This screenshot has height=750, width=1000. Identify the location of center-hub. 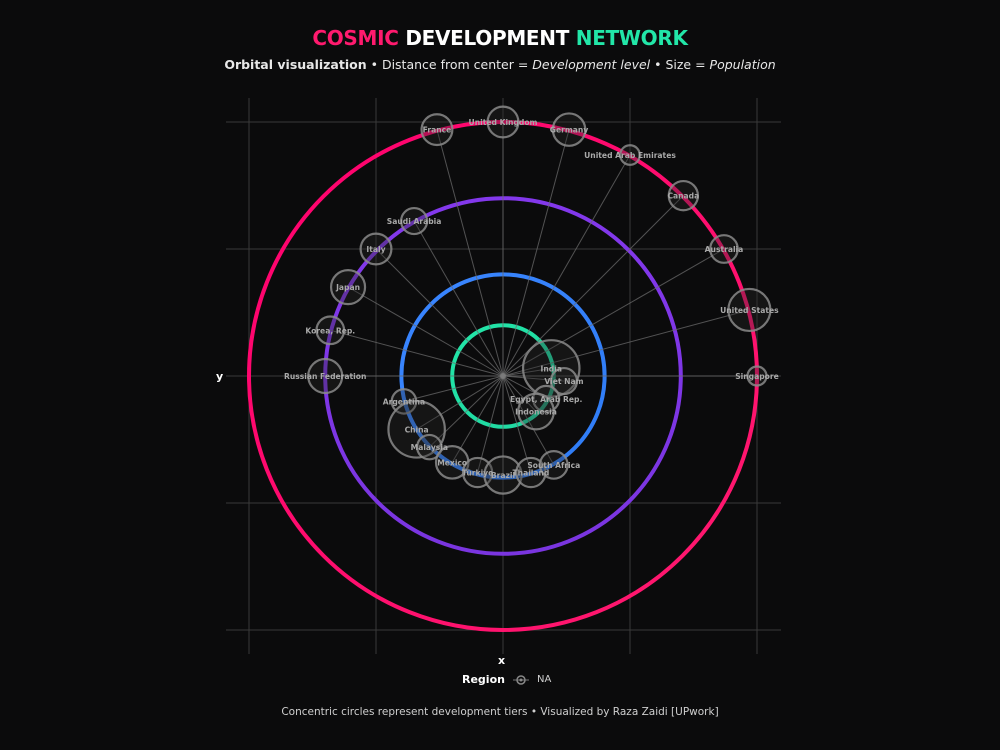
(503, 376).